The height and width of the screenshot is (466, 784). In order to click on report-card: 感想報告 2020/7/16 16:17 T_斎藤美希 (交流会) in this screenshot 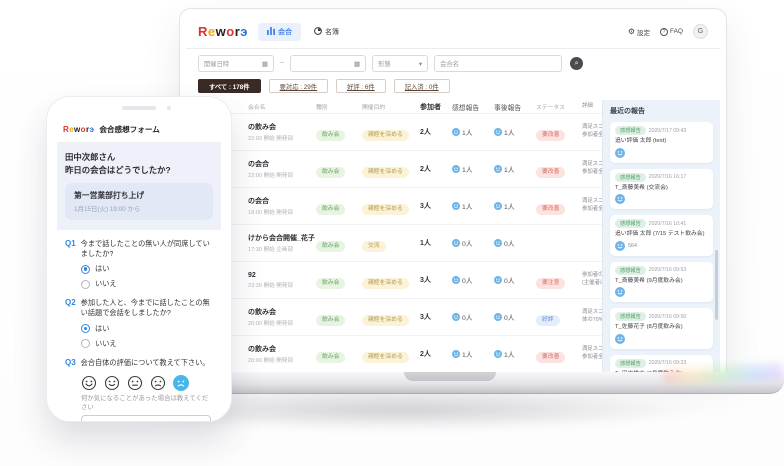, I will do `click(661, 189)`.